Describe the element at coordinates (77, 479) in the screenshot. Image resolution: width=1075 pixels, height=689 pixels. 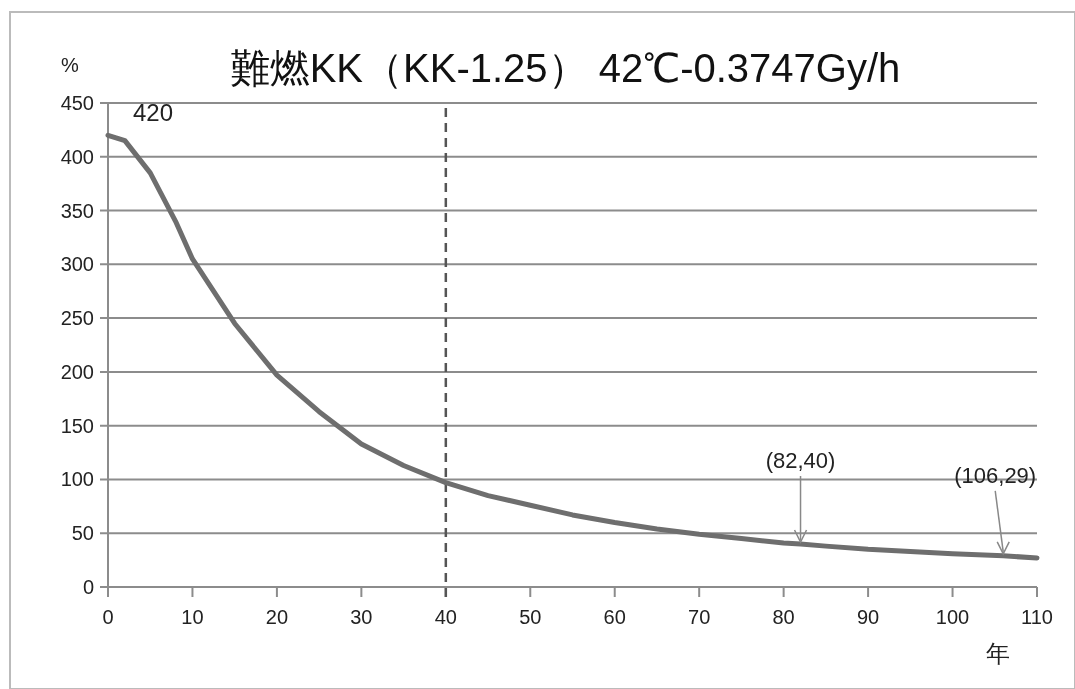
I see `y-tick-label: 100` at that location.